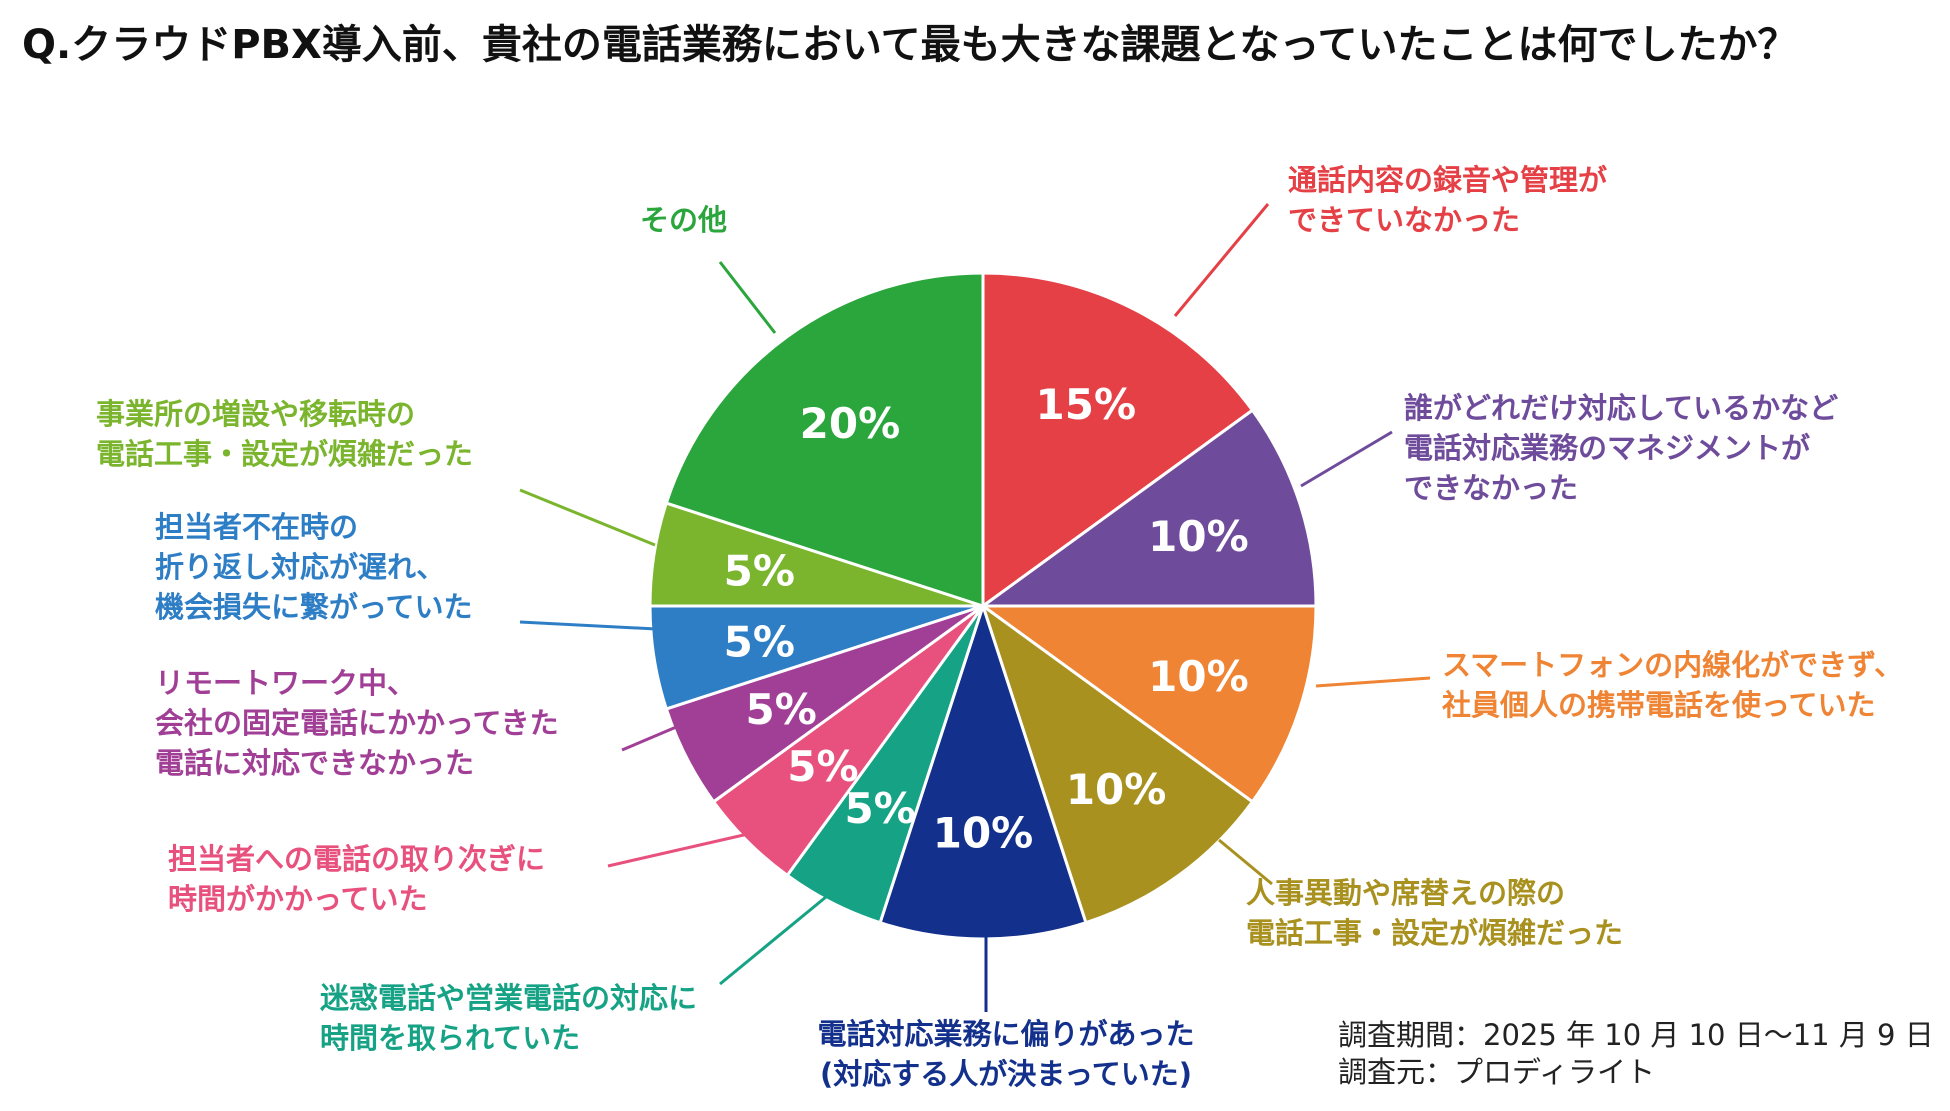 The width and height of the screenshot is (1950, 1111). I want to click on category-label-9: 担当者不在時の折り返し対応が遅れ、機会損失に繋がっていた, so click(314, 567).